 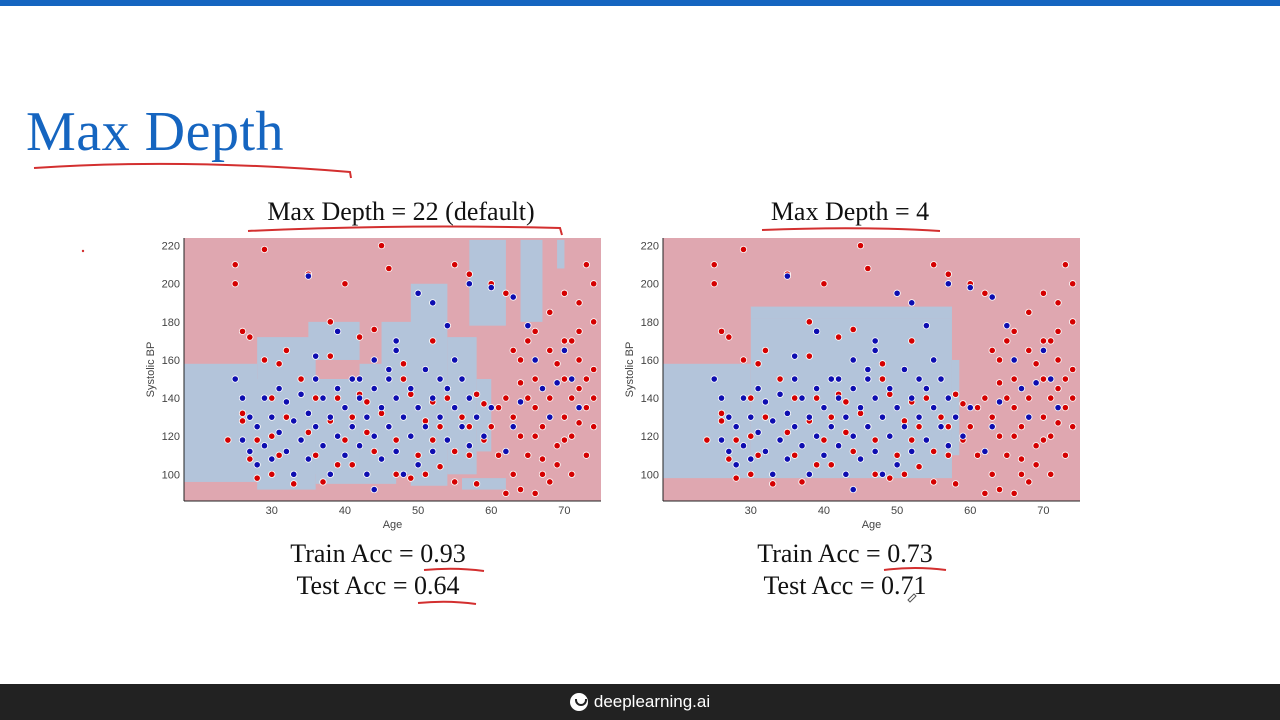 What do you see at coordinates (845, 586) in the screenshot?
I see `right-test-acc: Test Acc = 0.71` at bounding box center [845, 586].